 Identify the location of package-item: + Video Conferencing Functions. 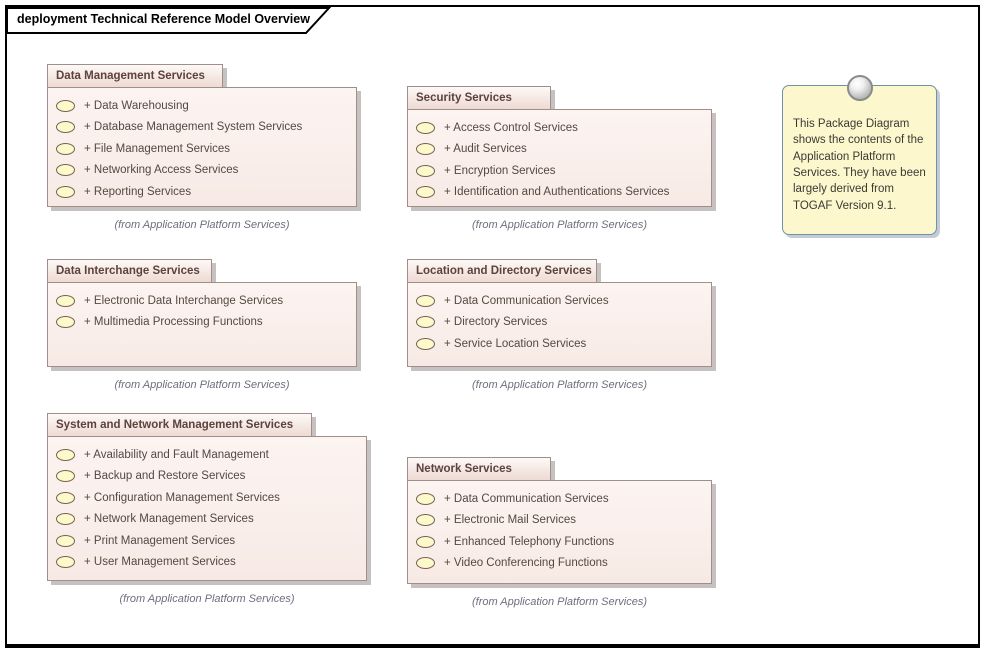
(559, 564).